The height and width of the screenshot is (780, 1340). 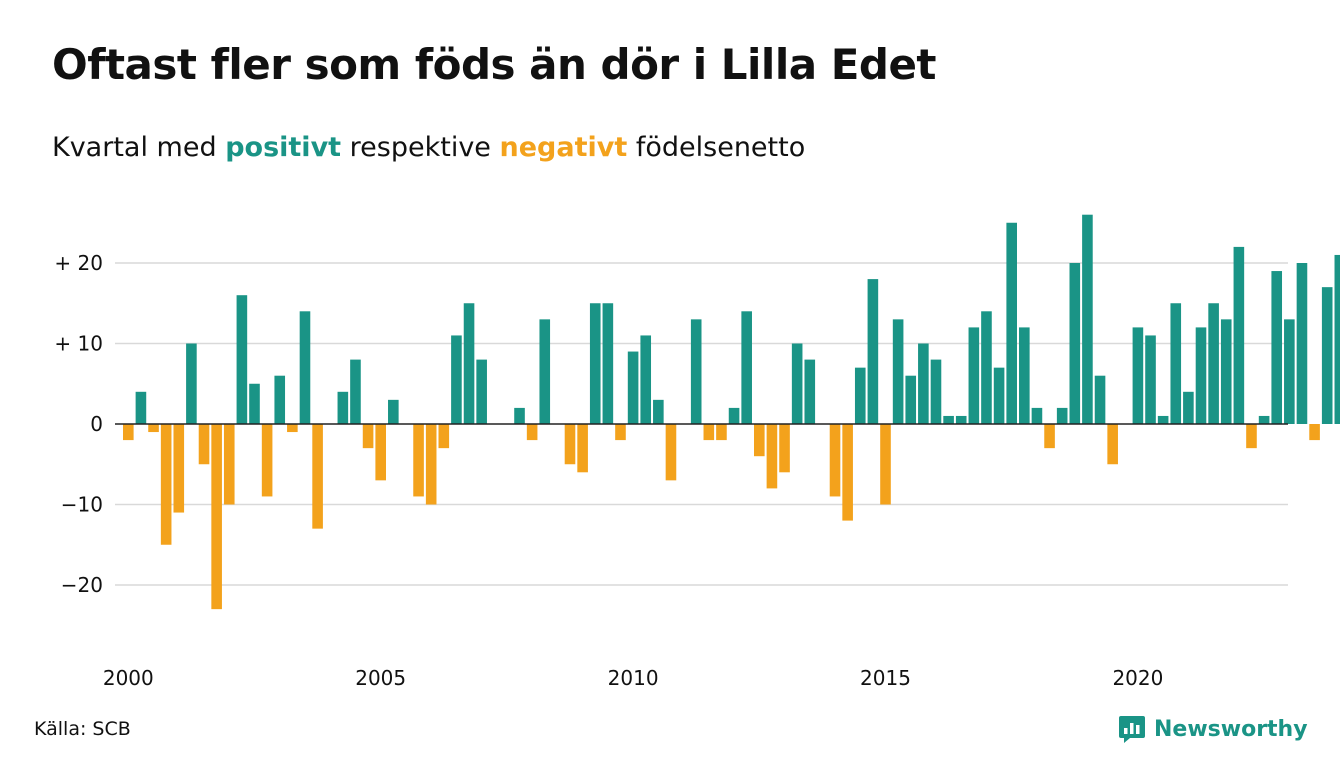 What do you see at coordinates (633, 678) in the screenshot?
I see `x-tick-label: 2010` at bounding box center [633, 678].